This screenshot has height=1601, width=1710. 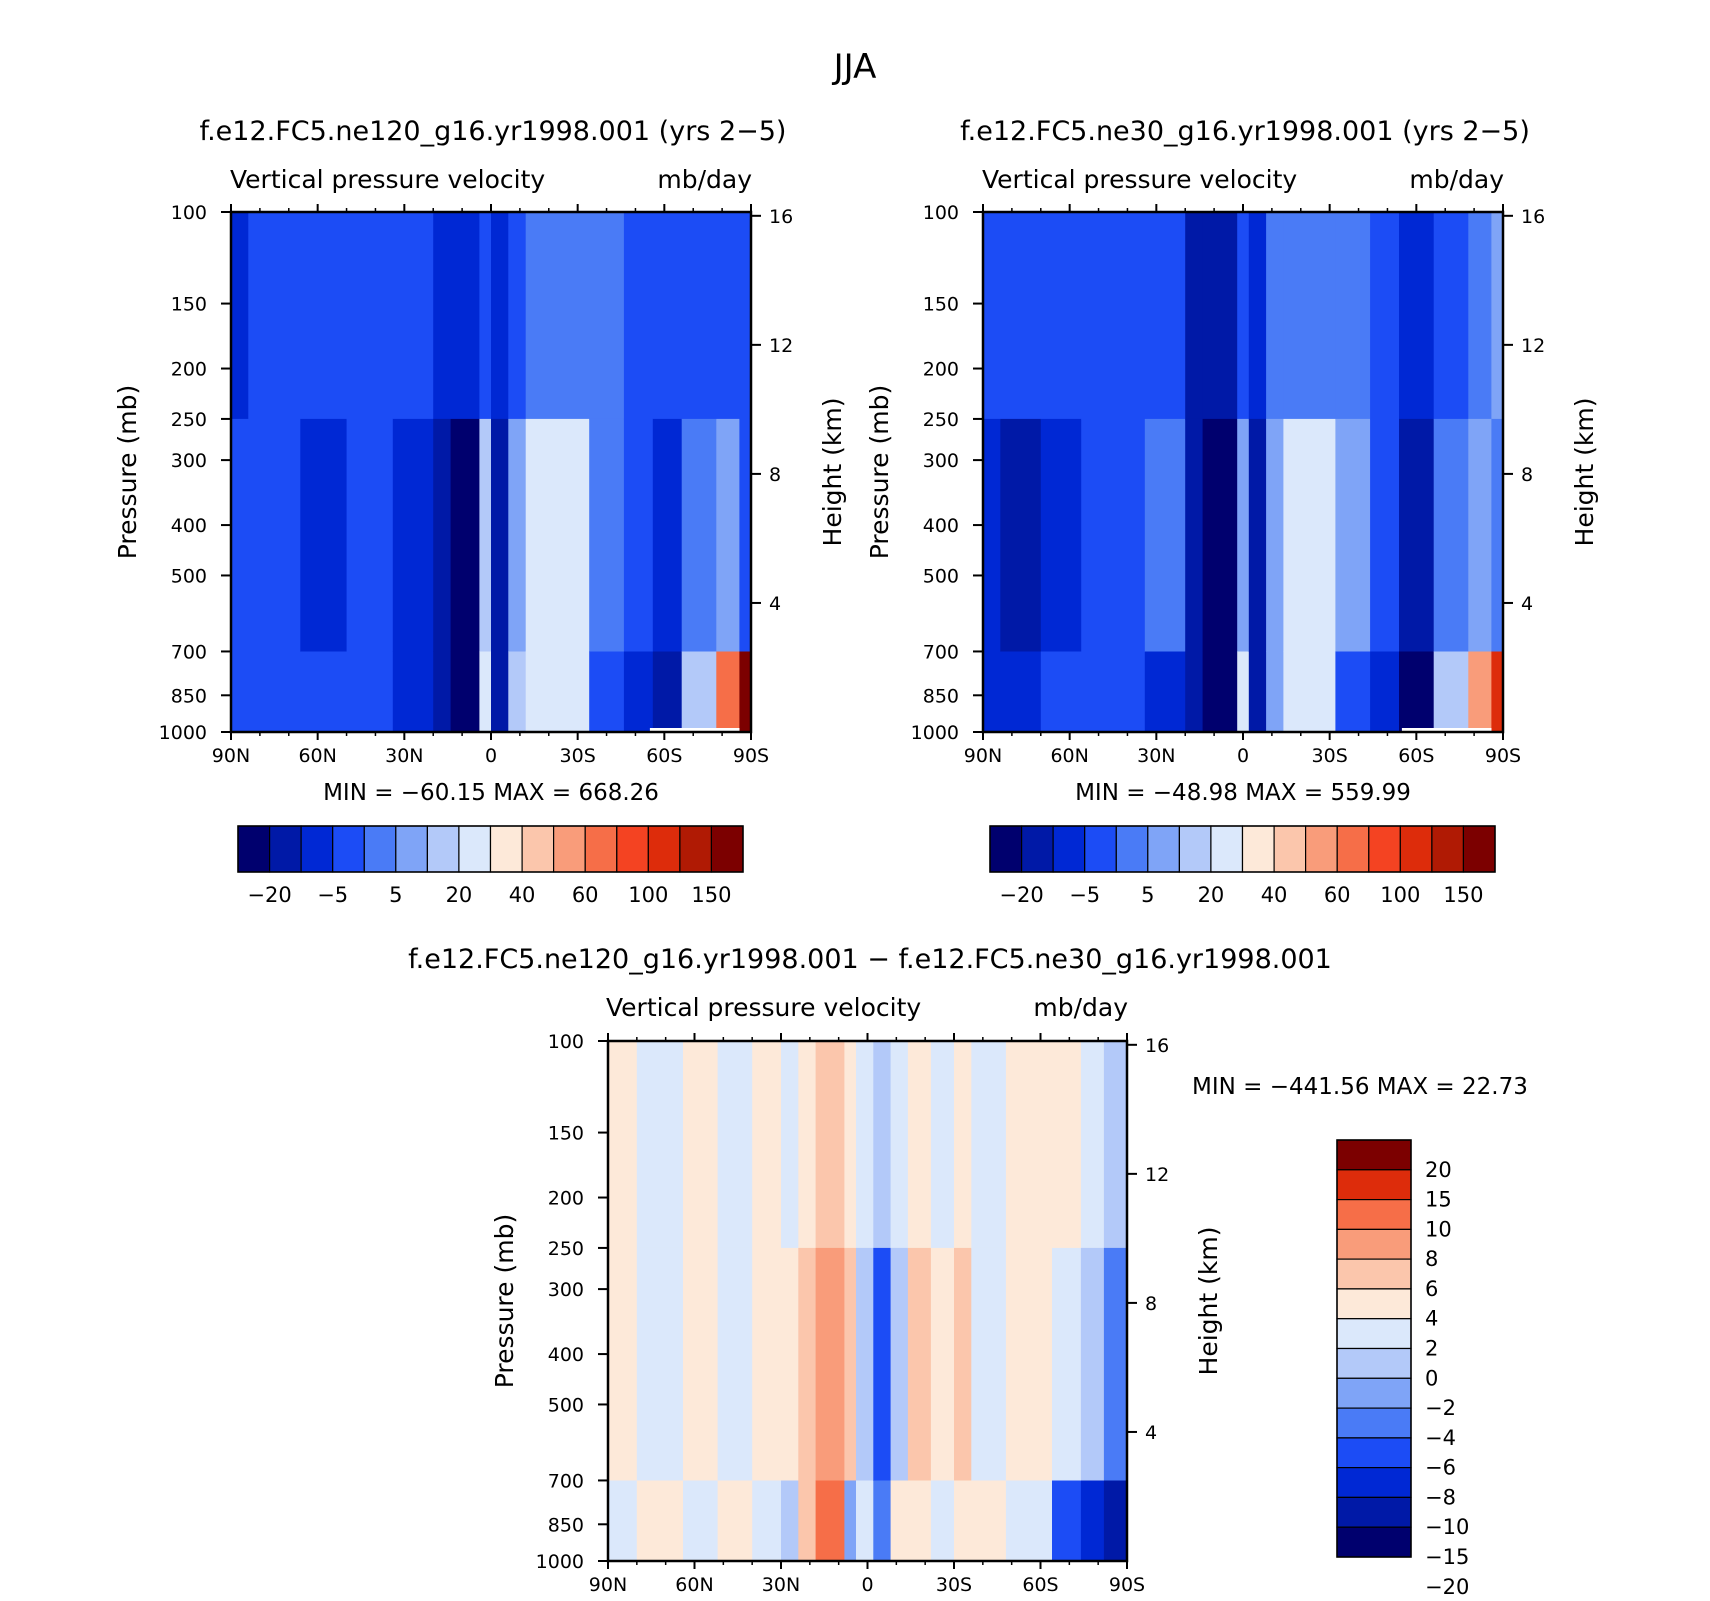 What do you see at coordinates (1440, 1468) in the screenshot?
I see `colorbar-label: −6` at bounding box center [1440, 1468].